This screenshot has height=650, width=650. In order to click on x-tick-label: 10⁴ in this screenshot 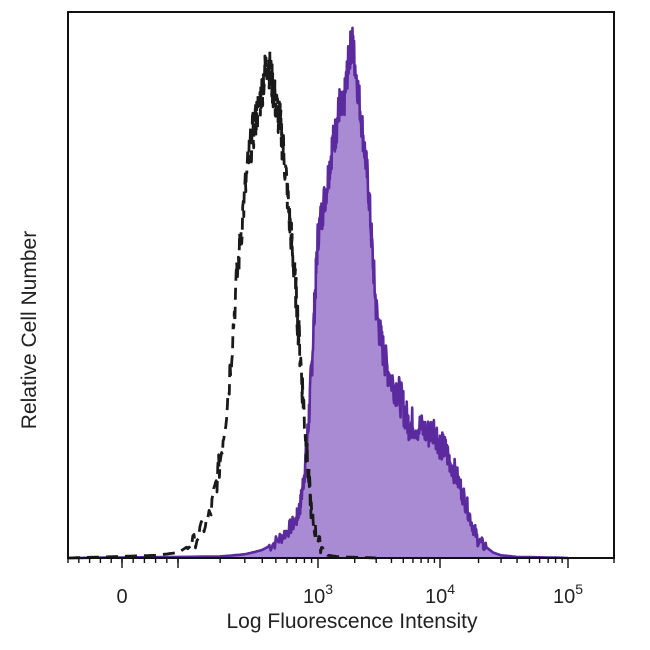, I will do `click(440, 594)`.